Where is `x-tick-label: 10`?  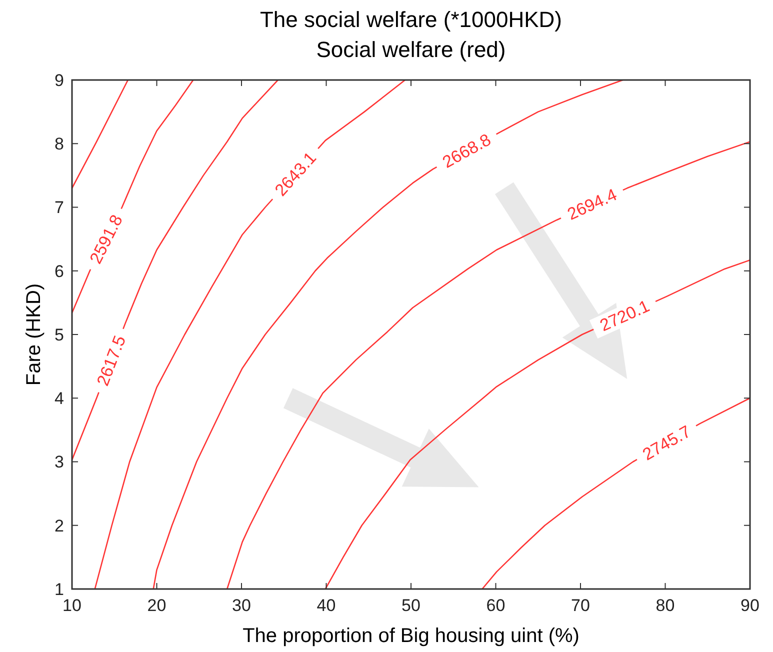
x-tick-label: 10 is located at coordinates (72, 605).